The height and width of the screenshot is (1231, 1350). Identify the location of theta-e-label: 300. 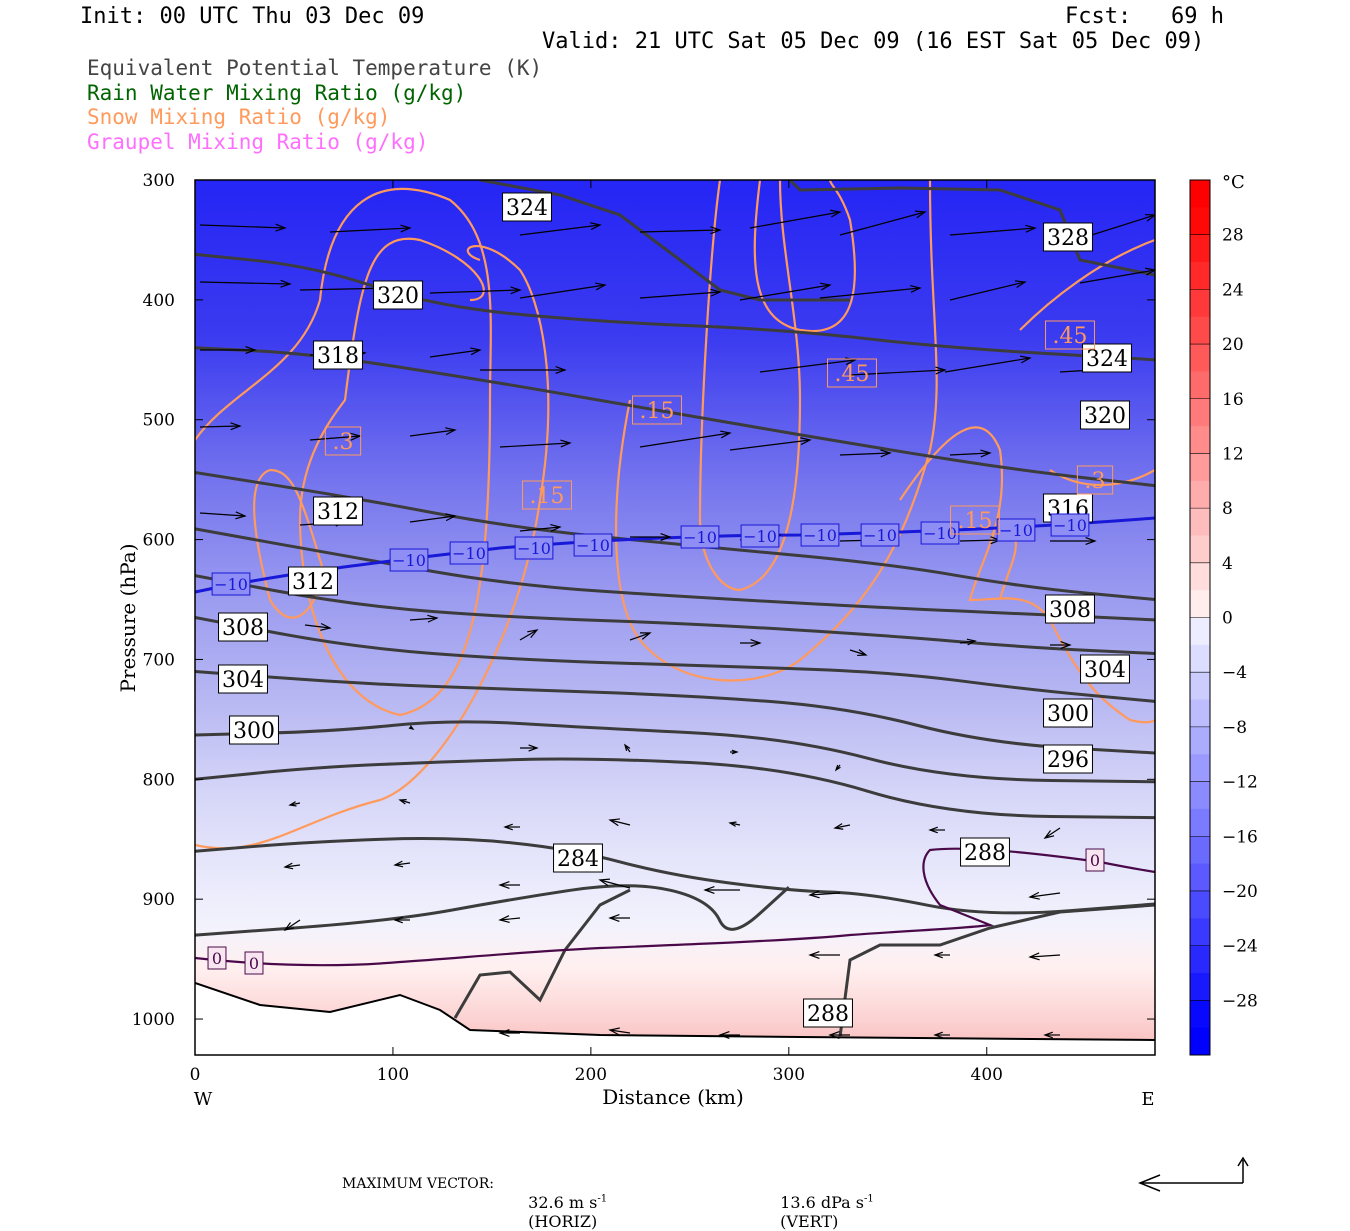
(254, 730).